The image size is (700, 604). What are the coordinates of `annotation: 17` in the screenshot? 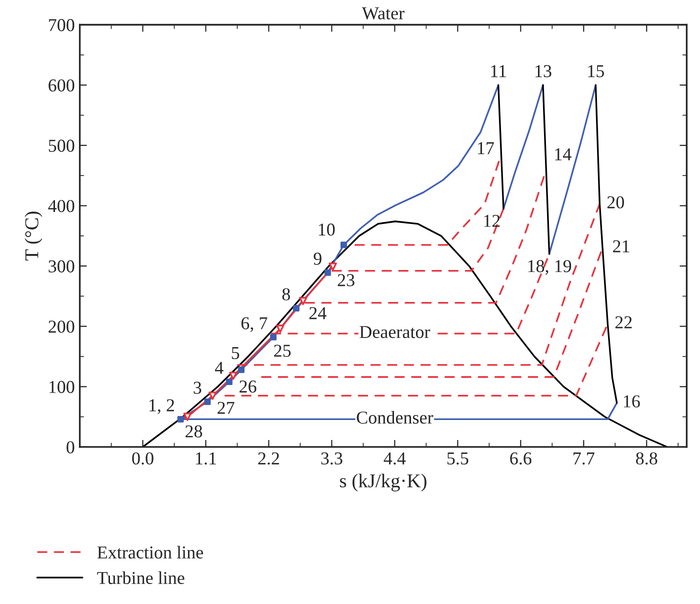 It's located at (486, 148).